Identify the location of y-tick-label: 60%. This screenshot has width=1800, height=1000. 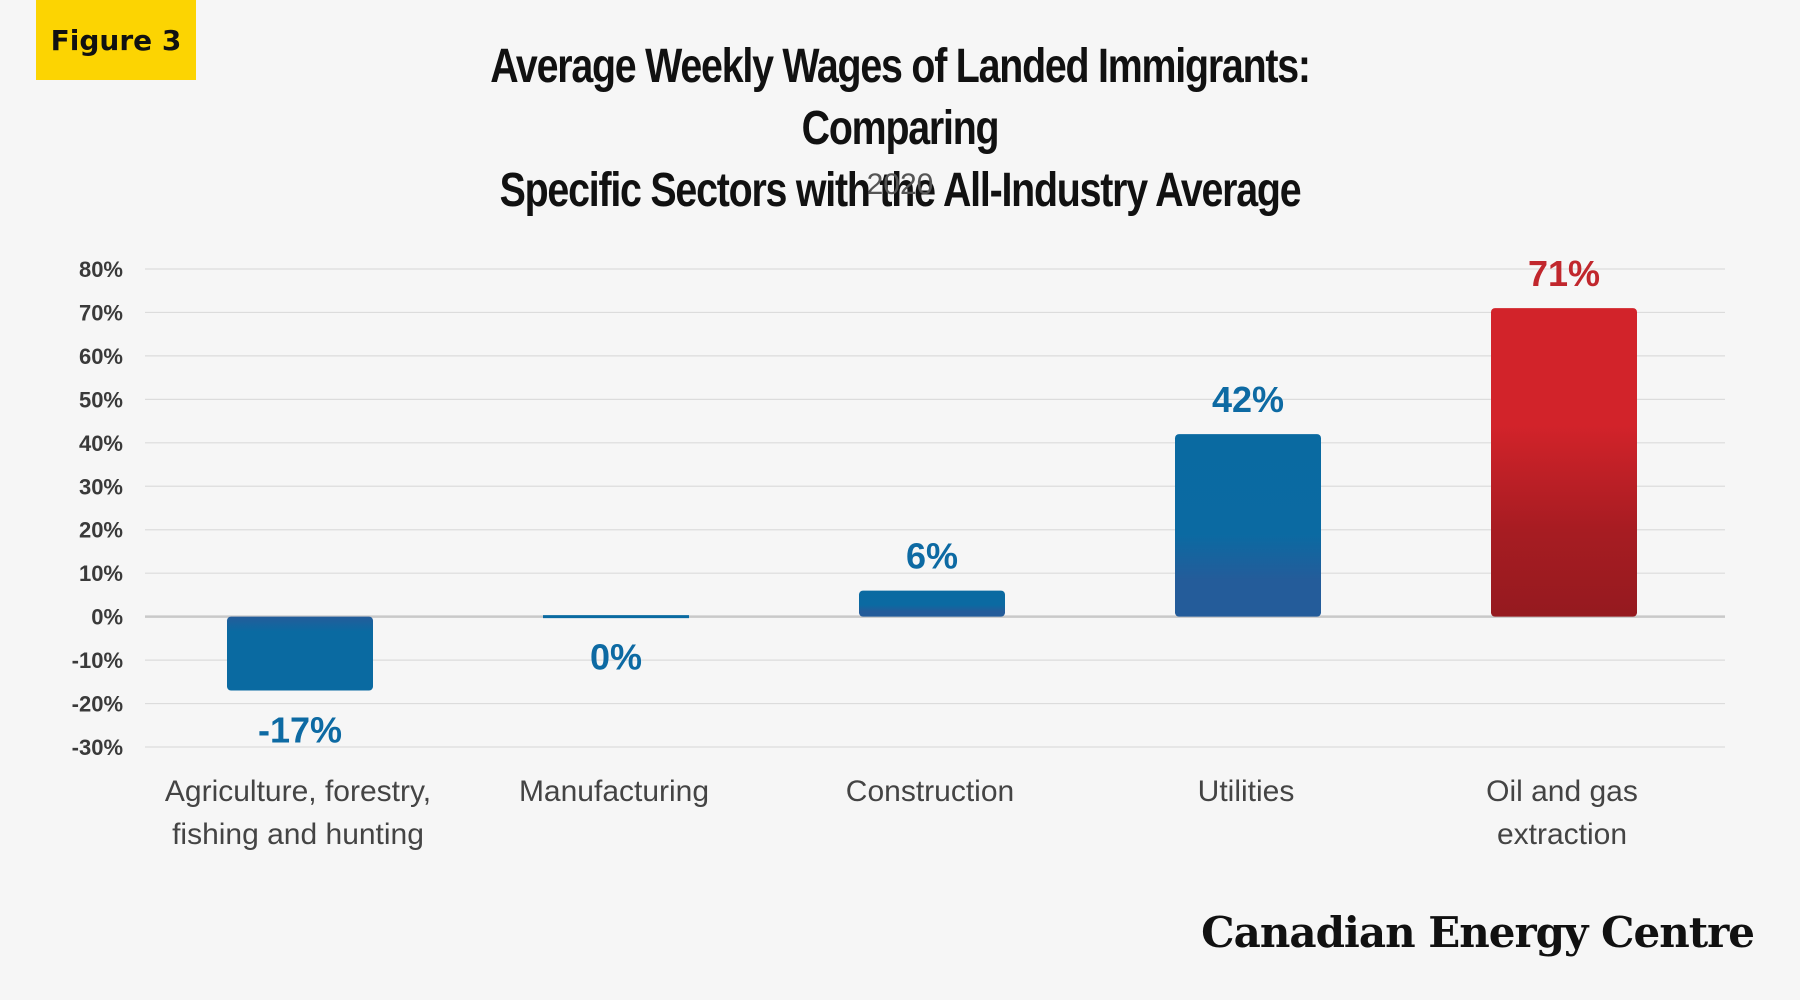
(101, 356).